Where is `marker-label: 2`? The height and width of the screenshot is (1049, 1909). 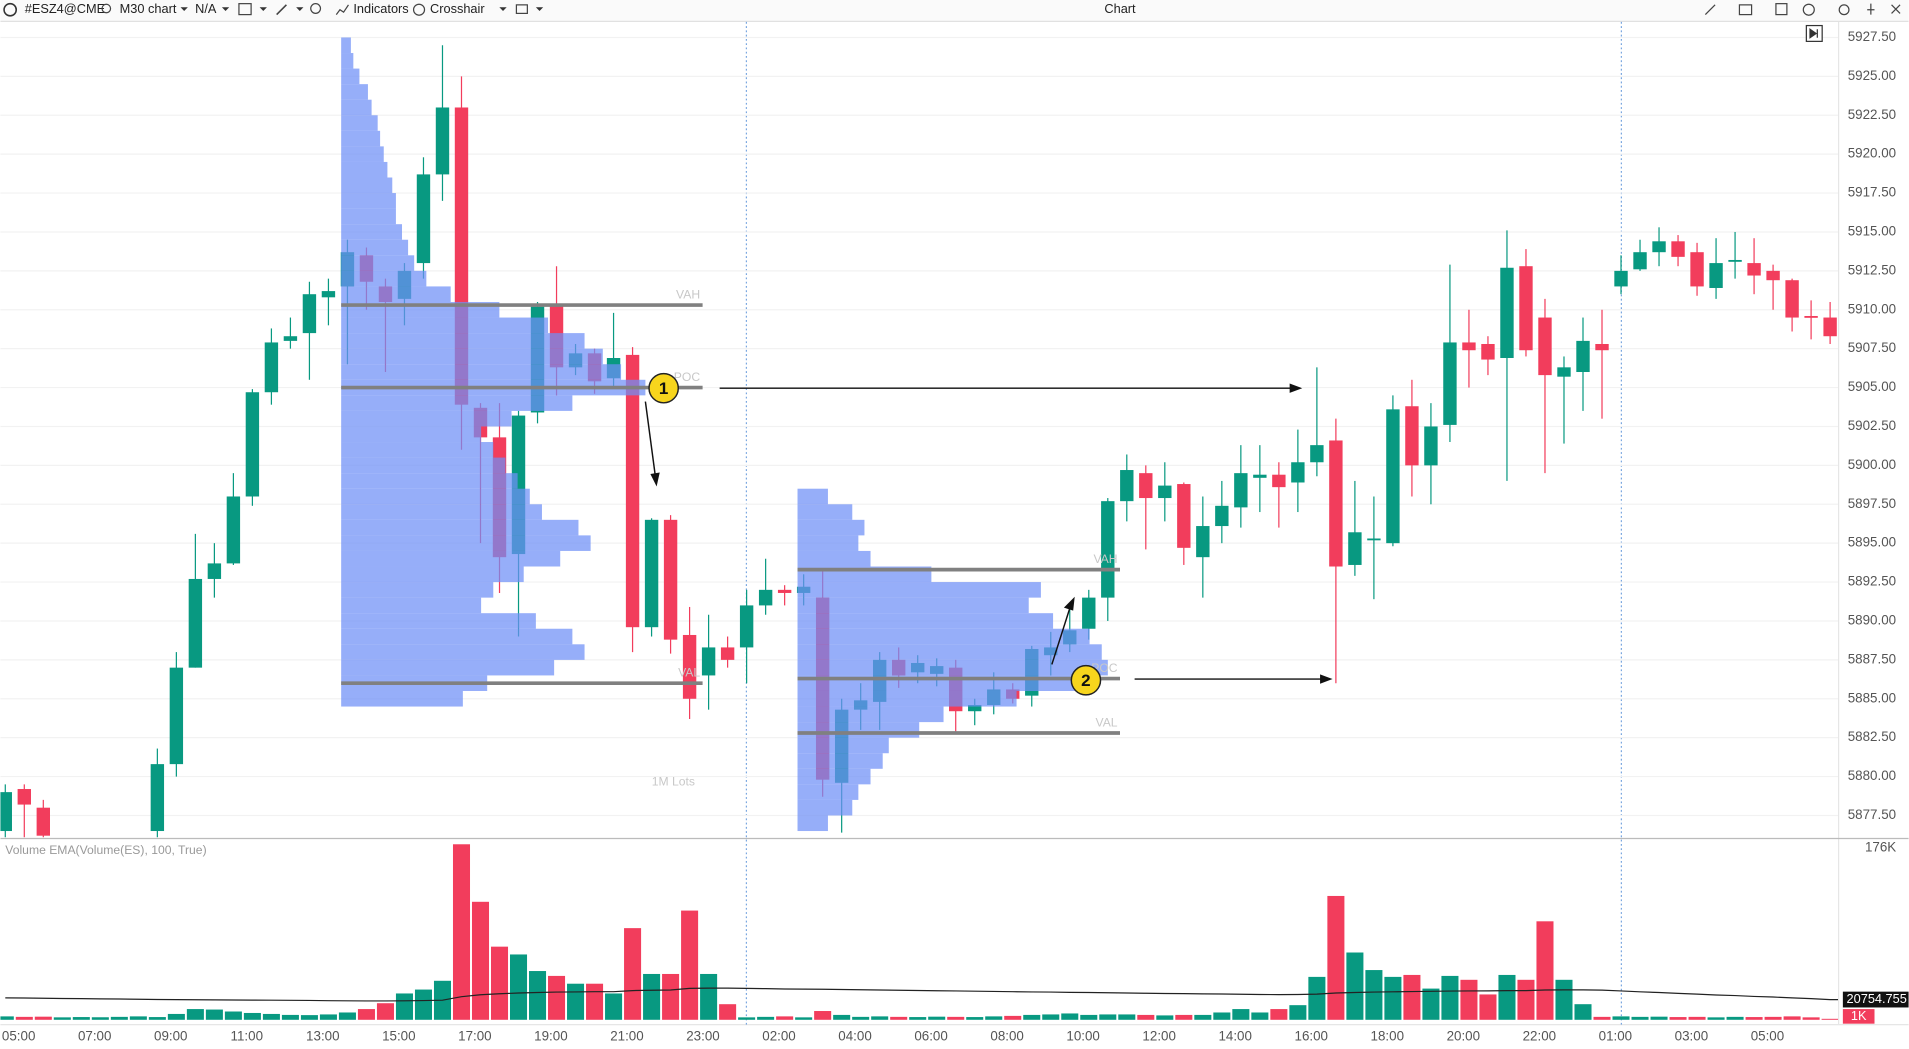 marker-label: 2 is located at coordinates (1085, 680).